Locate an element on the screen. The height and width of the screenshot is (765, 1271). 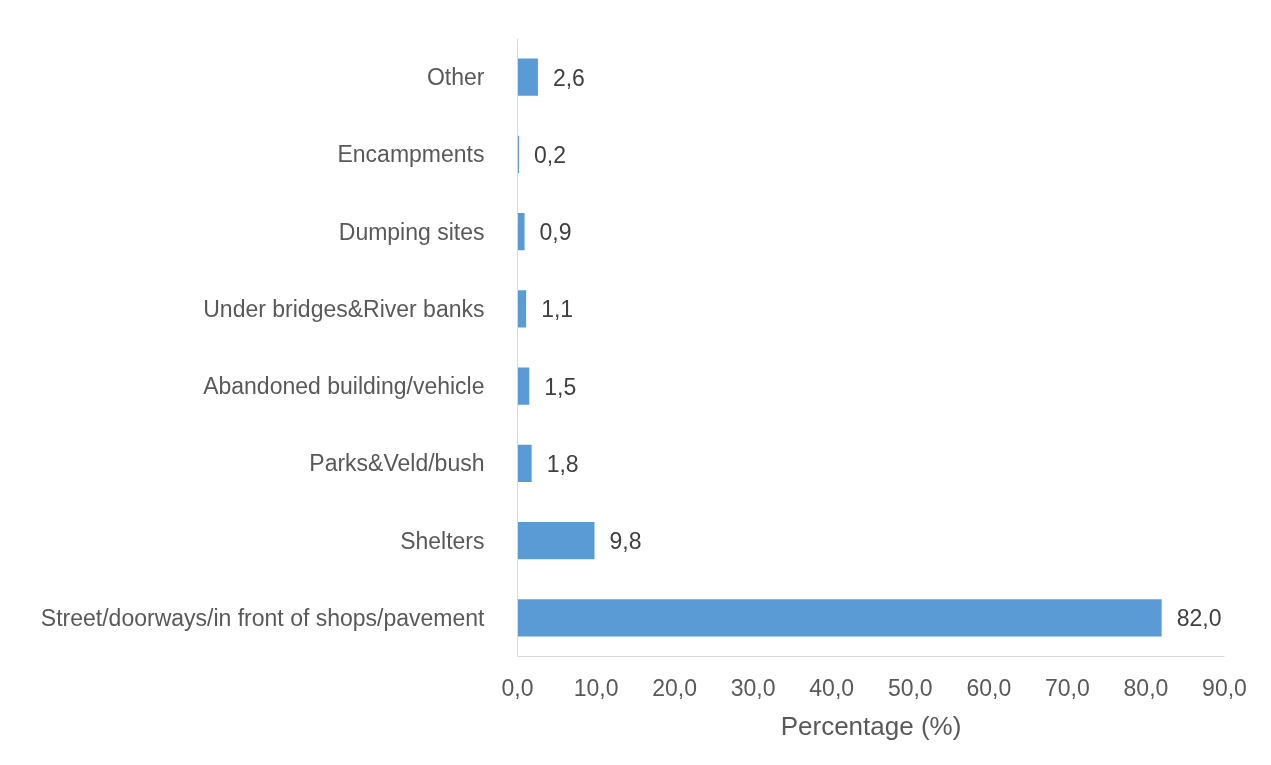
x-tick-label: 70,0 is located at coordinates (1067, 687).